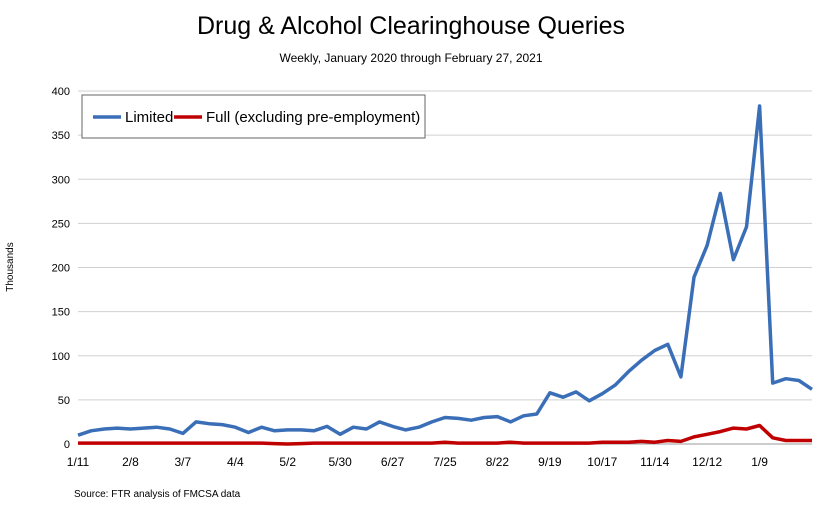 The image size is (819, 509). I want to click on x-tick-label: 12/12, so click(707, 462).